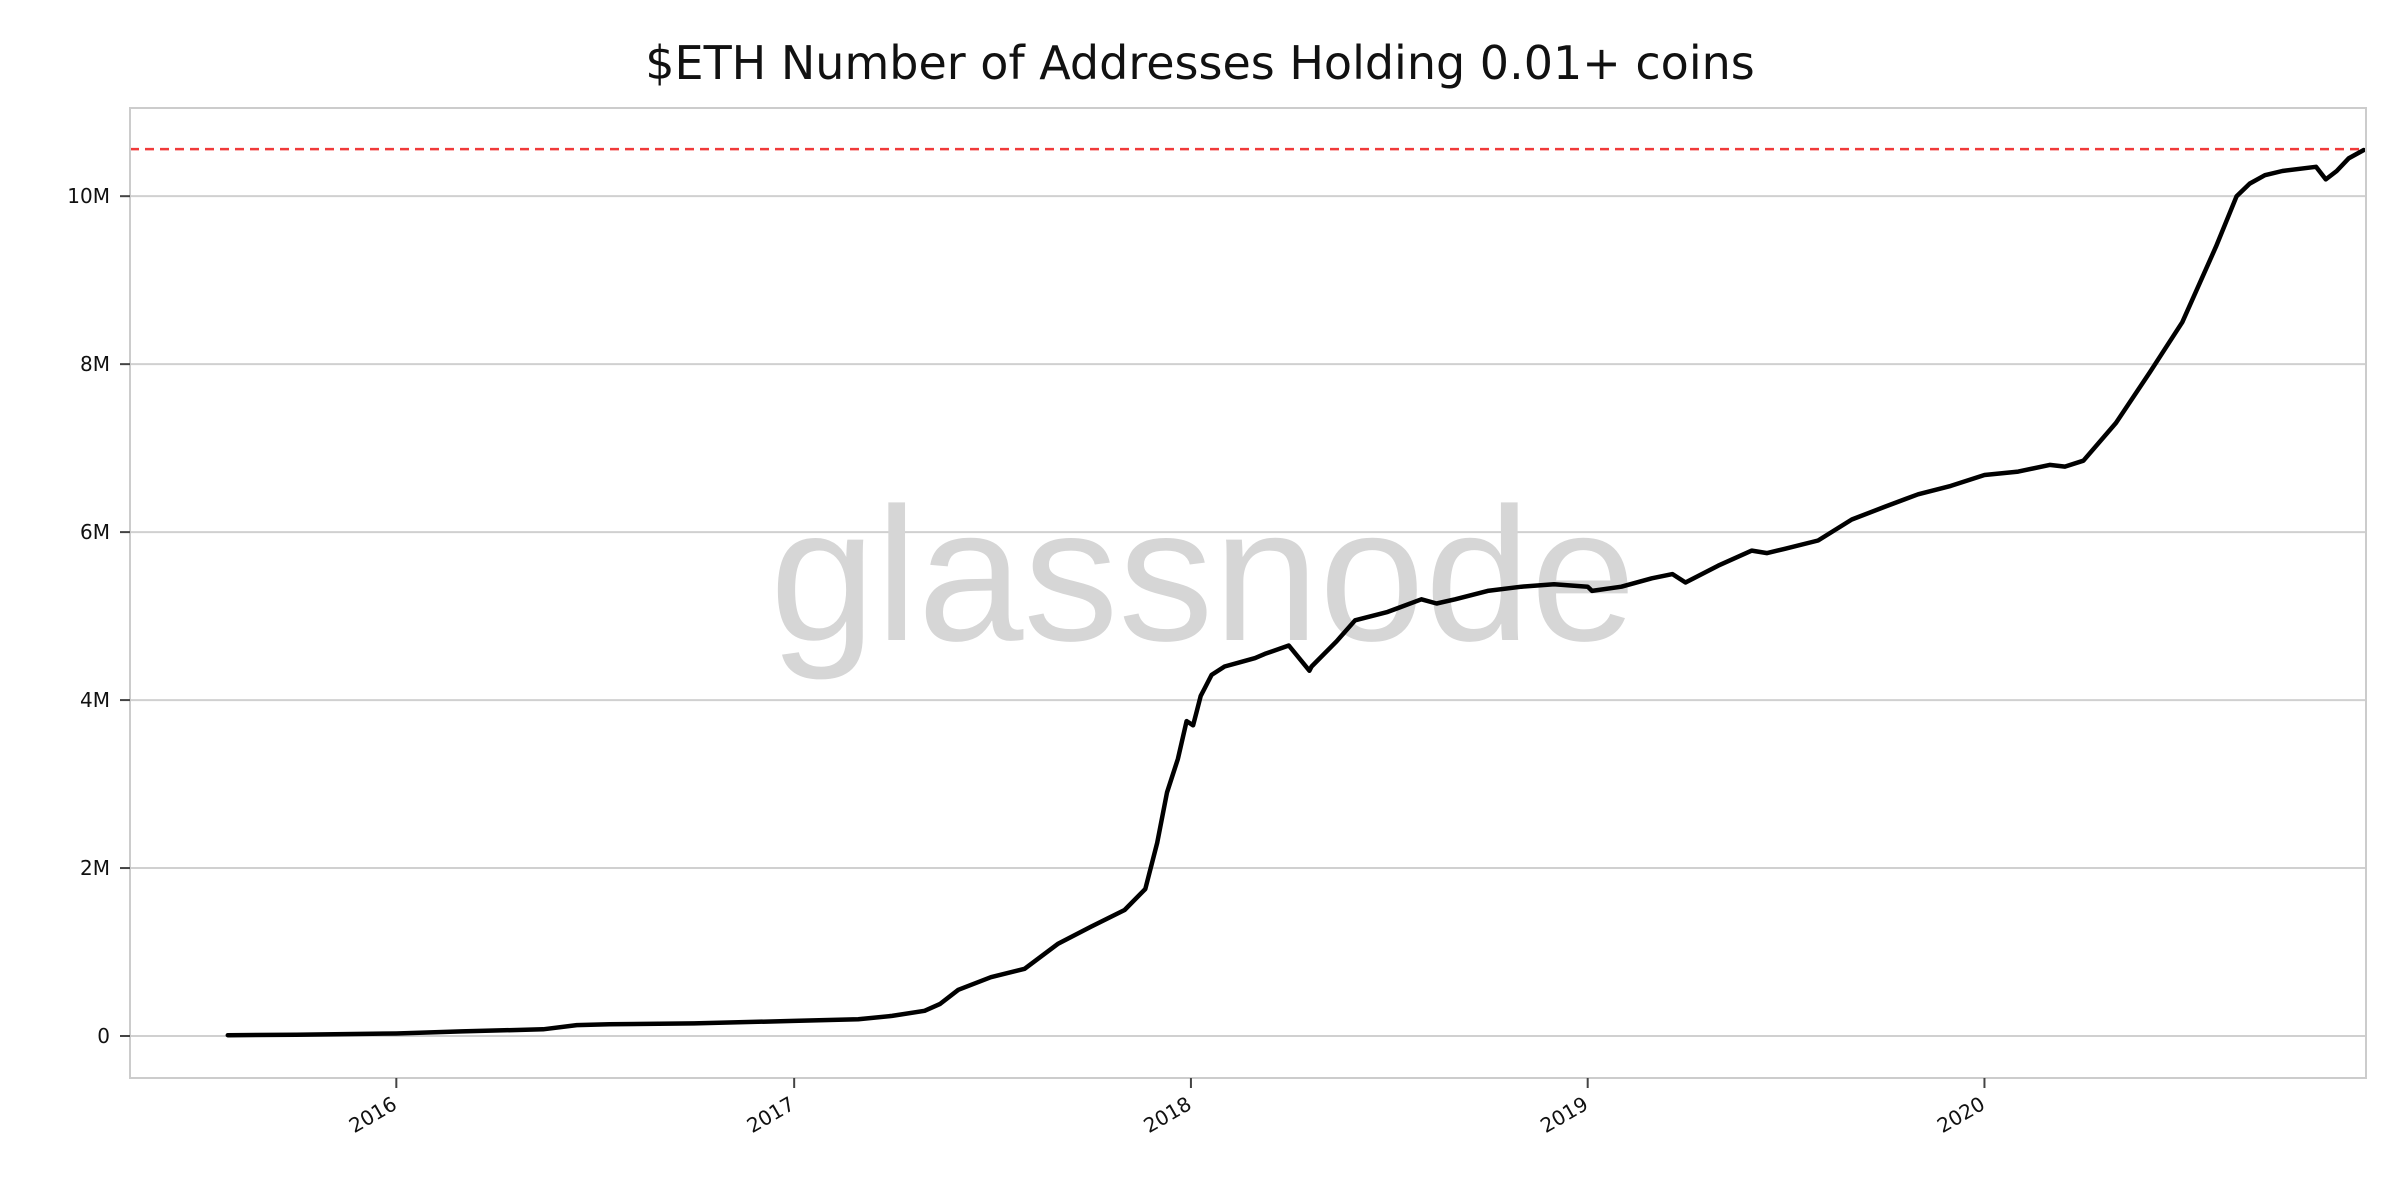  I want to click on y-tick-label: 0, so click(103, 1036).